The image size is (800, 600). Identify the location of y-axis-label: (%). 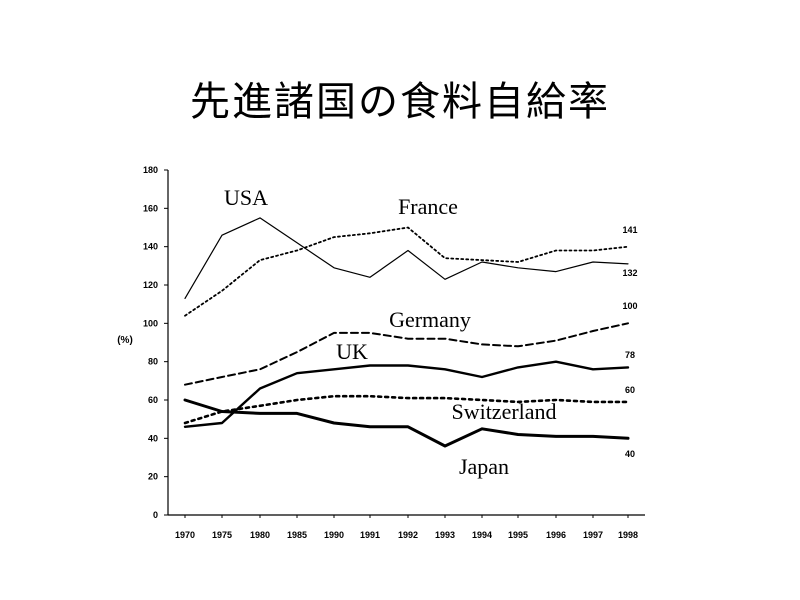
(125, 340).